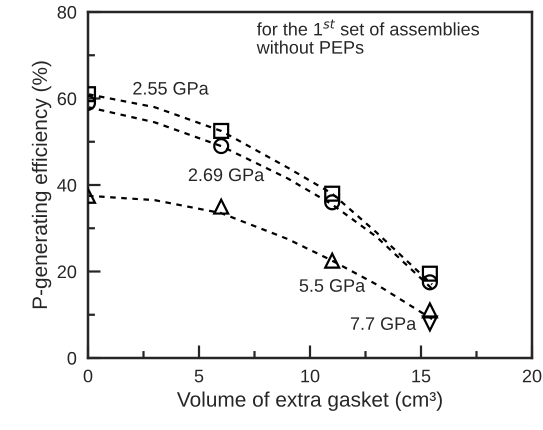 The image size is (543, 430). What do you see at coordinates (309, 401) in the screenshot?
I see `x-axis-title: Volume of extra gasket (cm³)` at bounding box center [309, 401].